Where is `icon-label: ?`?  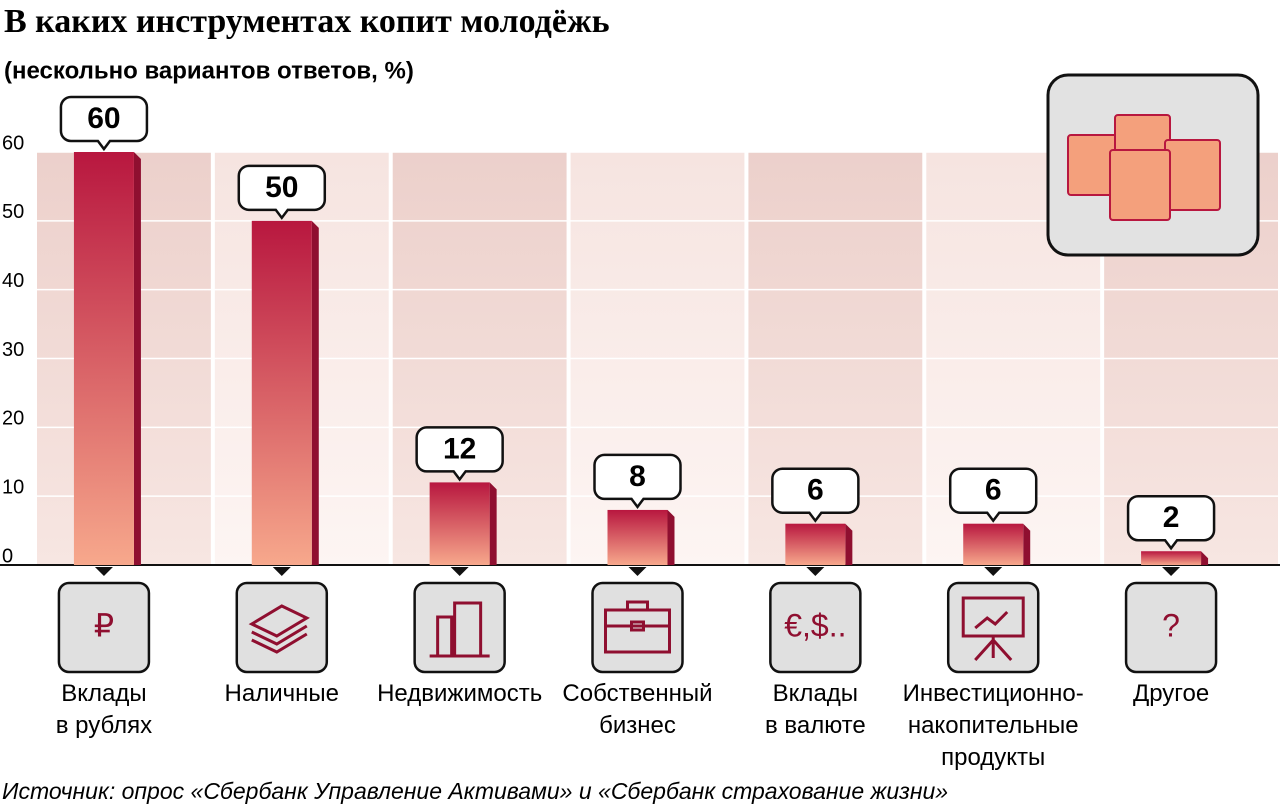 icon-label: ? is located at coordinates (1171, 625).